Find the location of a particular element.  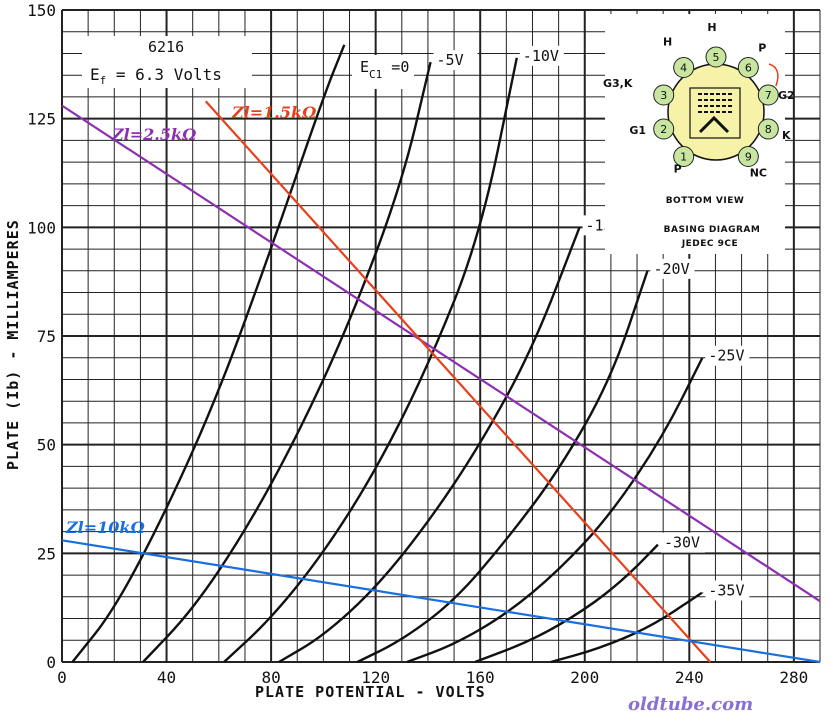

pin-link is located at coordinates (773, 75).